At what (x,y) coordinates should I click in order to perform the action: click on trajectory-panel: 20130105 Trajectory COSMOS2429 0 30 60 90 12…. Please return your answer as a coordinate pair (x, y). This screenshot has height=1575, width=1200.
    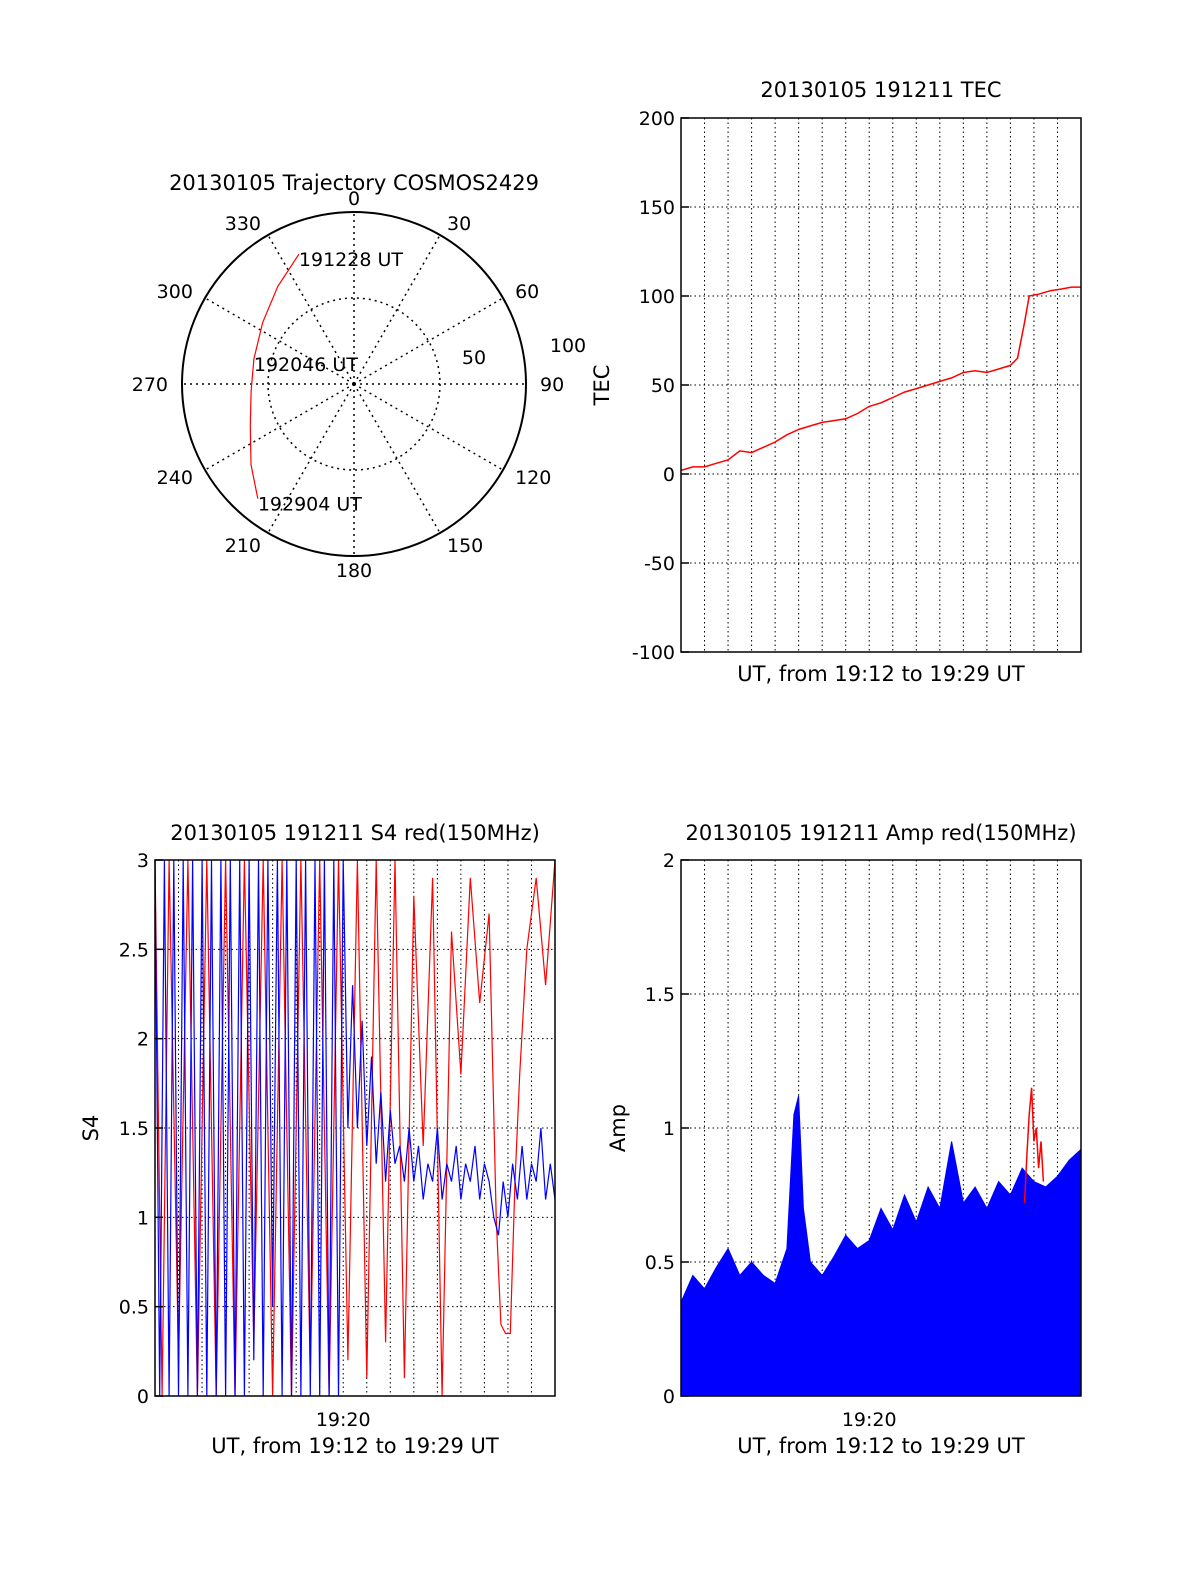
    Looking at the image, I should click on (359, 376).